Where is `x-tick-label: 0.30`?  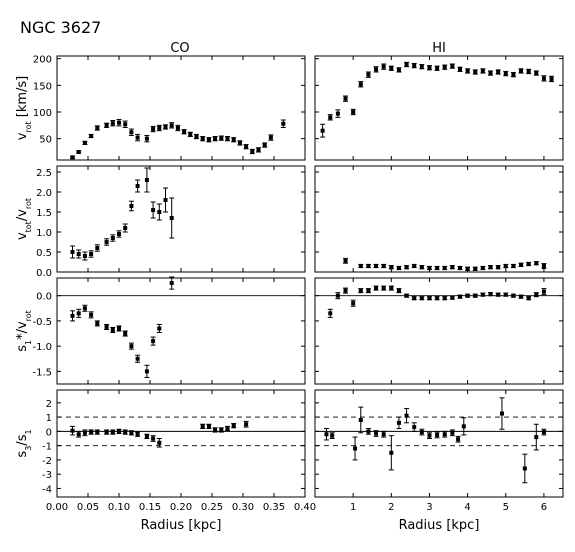 x-tick-label: 0.30 is located at coordinates (243, 507).